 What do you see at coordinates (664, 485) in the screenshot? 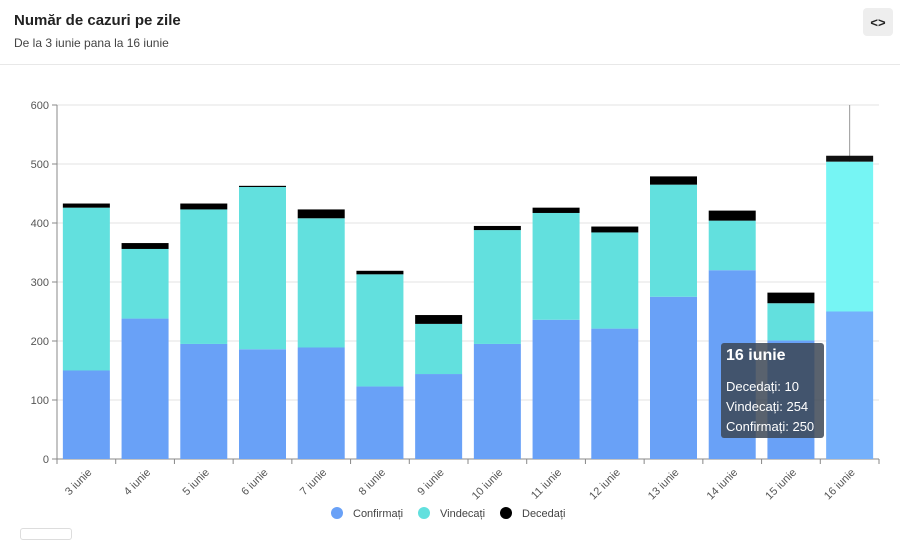
I see `x-tick-label: 13 iunie` at bounding box center [664, 485].